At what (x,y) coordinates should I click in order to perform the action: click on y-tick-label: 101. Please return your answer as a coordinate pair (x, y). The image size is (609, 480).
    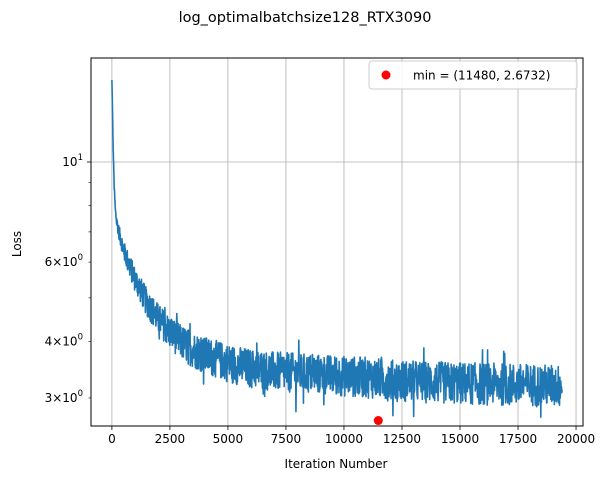
    Looking at the image, I should click on (72, 161).